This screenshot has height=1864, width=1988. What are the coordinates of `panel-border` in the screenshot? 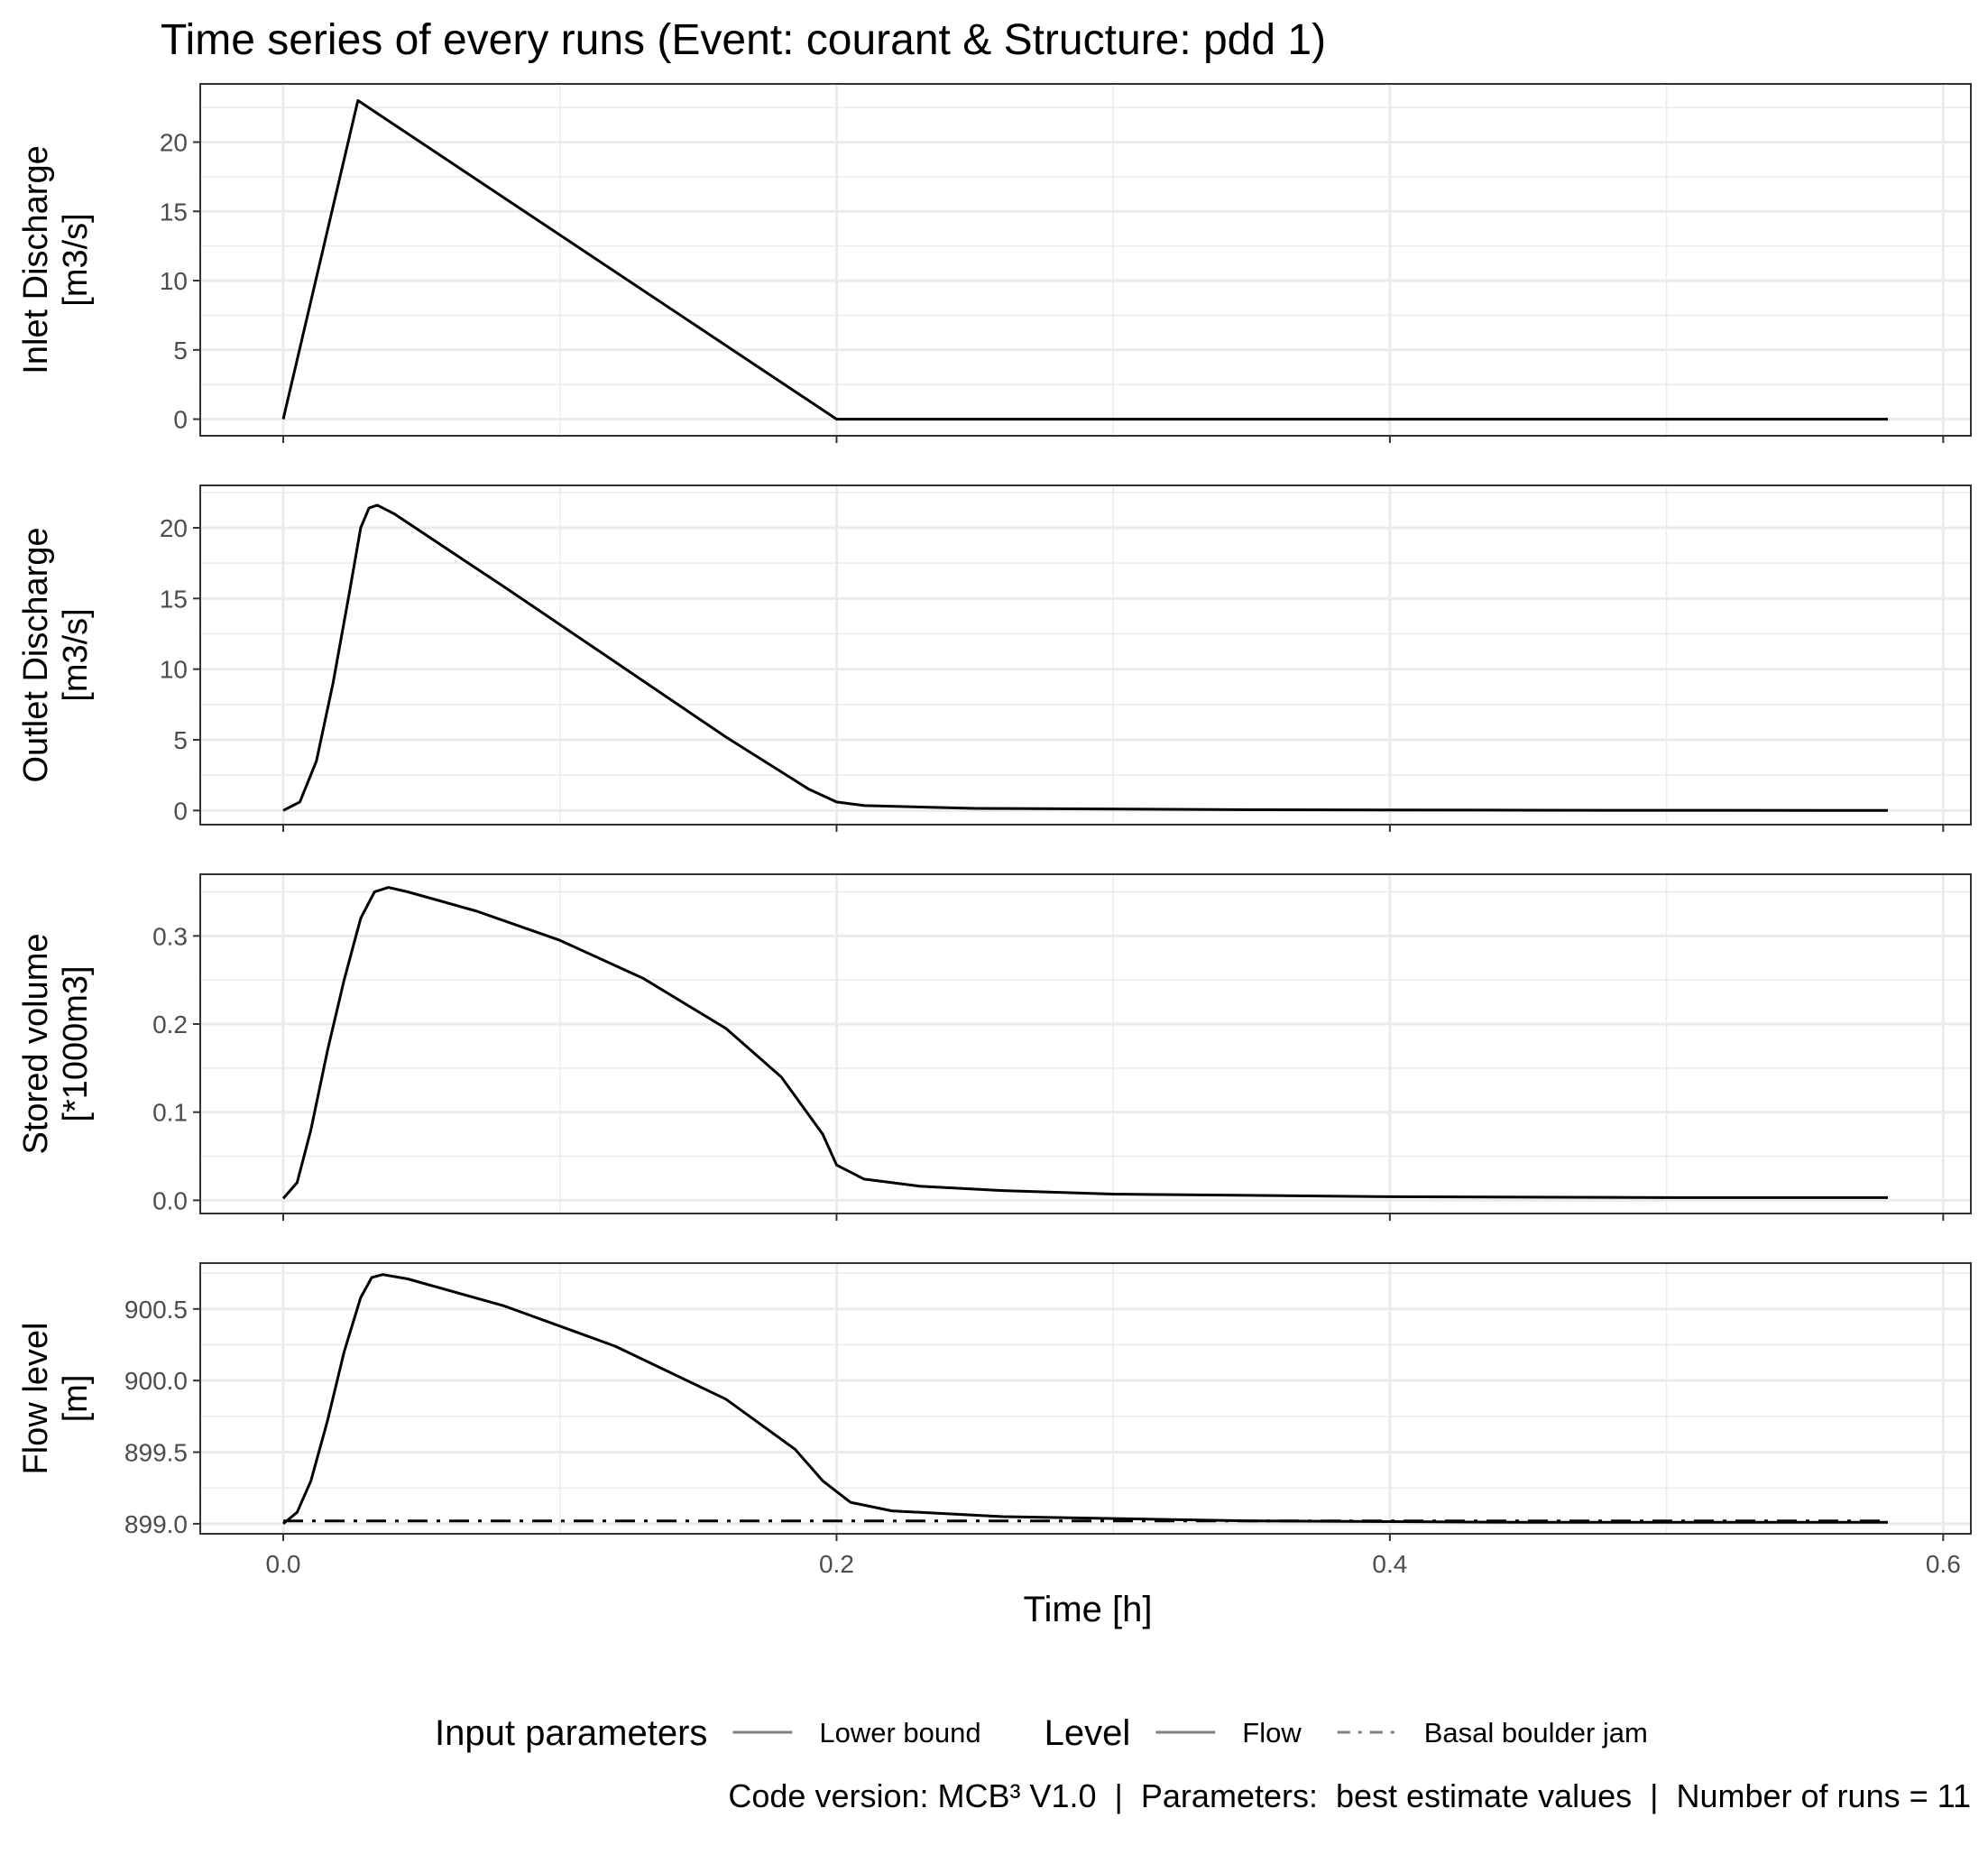 It's located at (1086, 1398).